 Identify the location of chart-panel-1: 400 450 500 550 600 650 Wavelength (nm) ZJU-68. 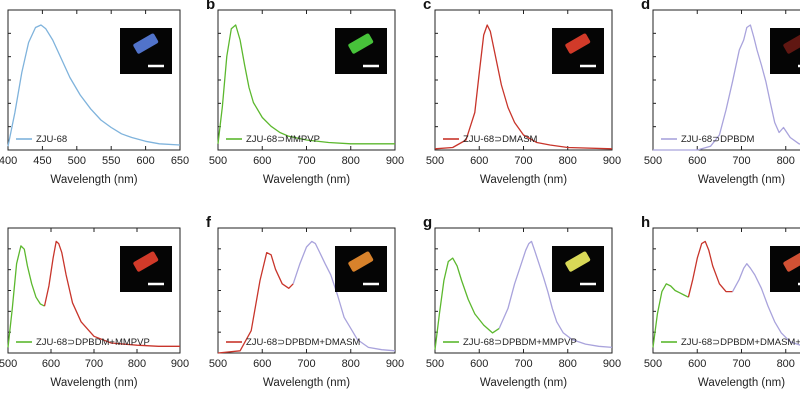
(94, 97).